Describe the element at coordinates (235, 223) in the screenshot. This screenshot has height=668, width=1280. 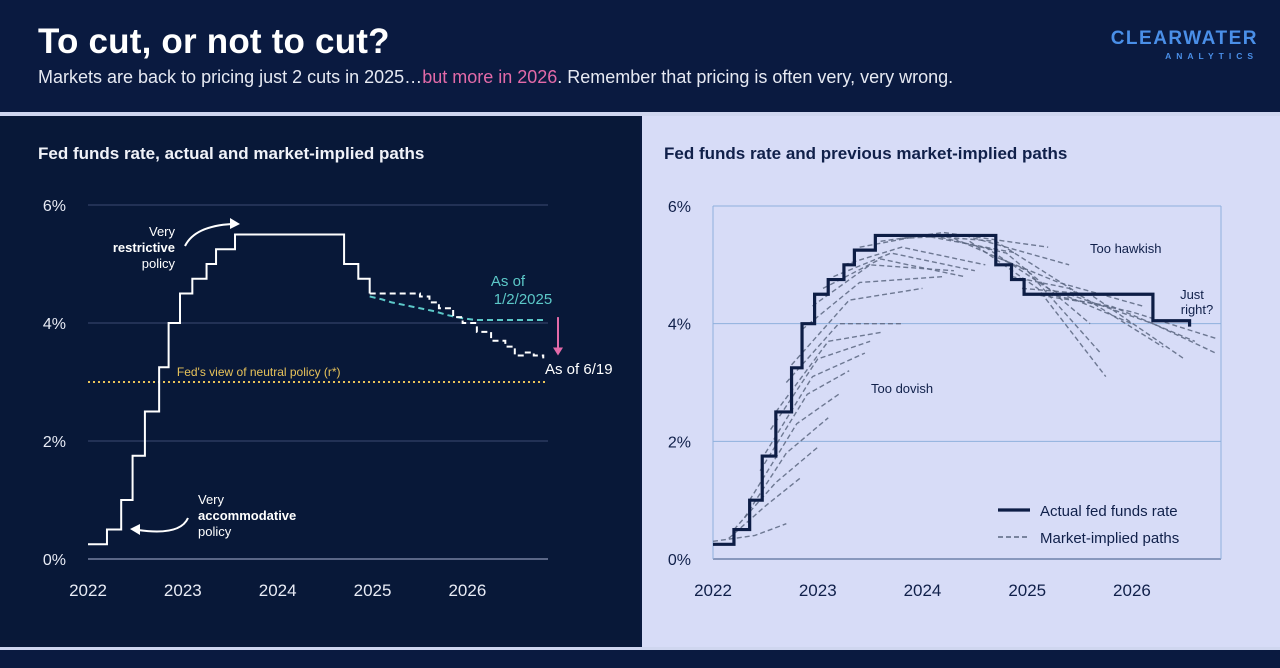
I see `restrictive-arrowhead` at that location.